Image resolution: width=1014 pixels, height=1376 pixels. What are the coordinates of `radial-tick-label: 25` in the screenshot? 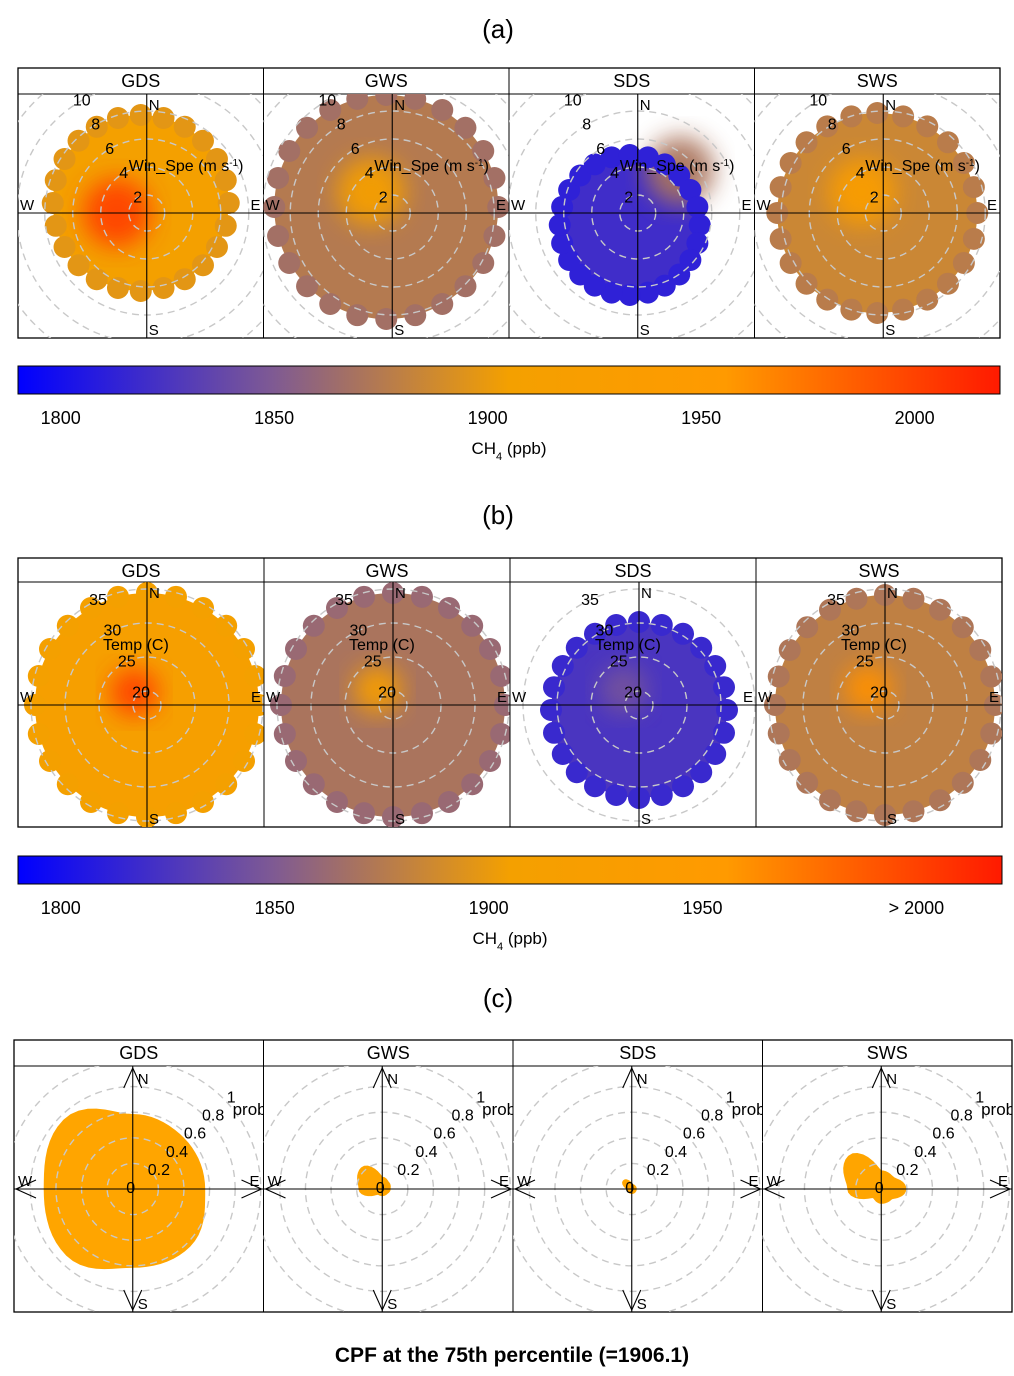 It's located at (619, 661).